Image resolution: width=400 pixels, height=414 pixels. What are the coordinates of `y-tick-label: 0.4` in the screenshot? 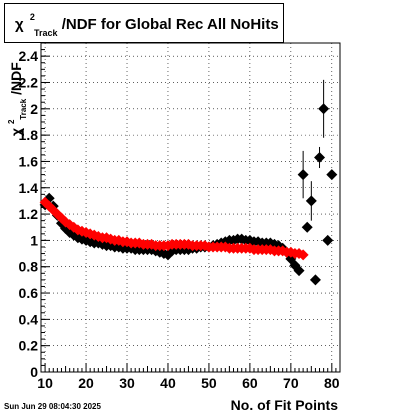 It's located at (29, 319).